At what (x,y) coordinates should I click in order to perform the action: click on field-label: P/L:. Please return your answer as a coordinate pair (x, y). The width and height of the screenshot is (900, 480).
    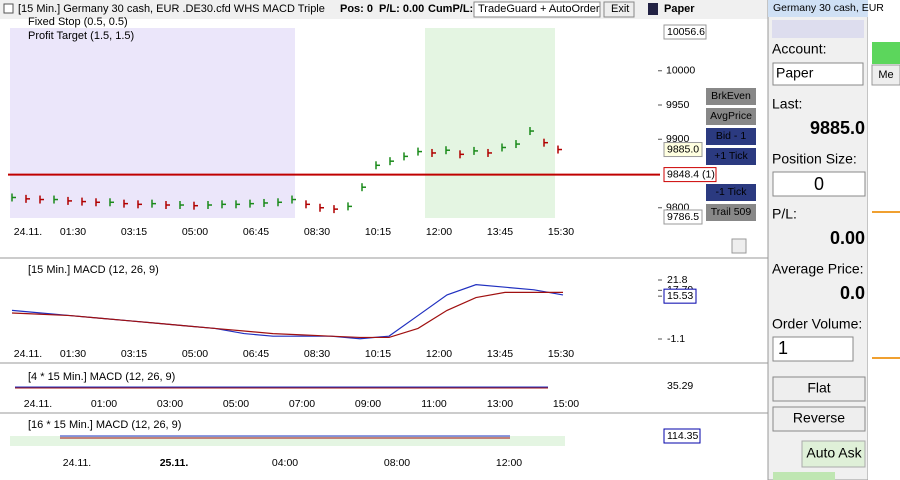
    Looking at the image, I should click on (784, 214).